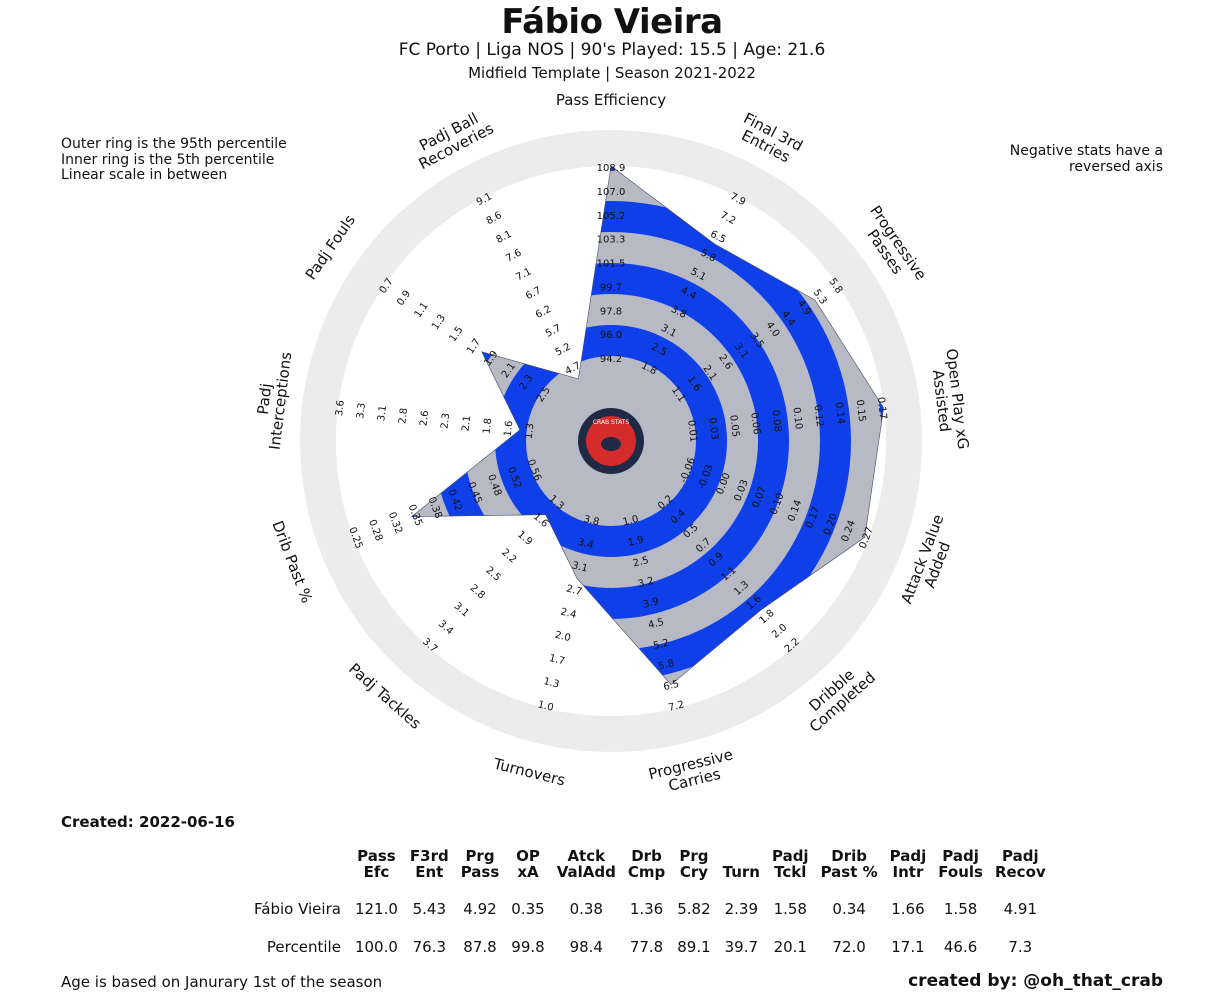 This screenshot has height=1008, width=1224. Describe the element at coordinates (586, 909) in the screenshot. I see `table-cell: 0.38` at that location.